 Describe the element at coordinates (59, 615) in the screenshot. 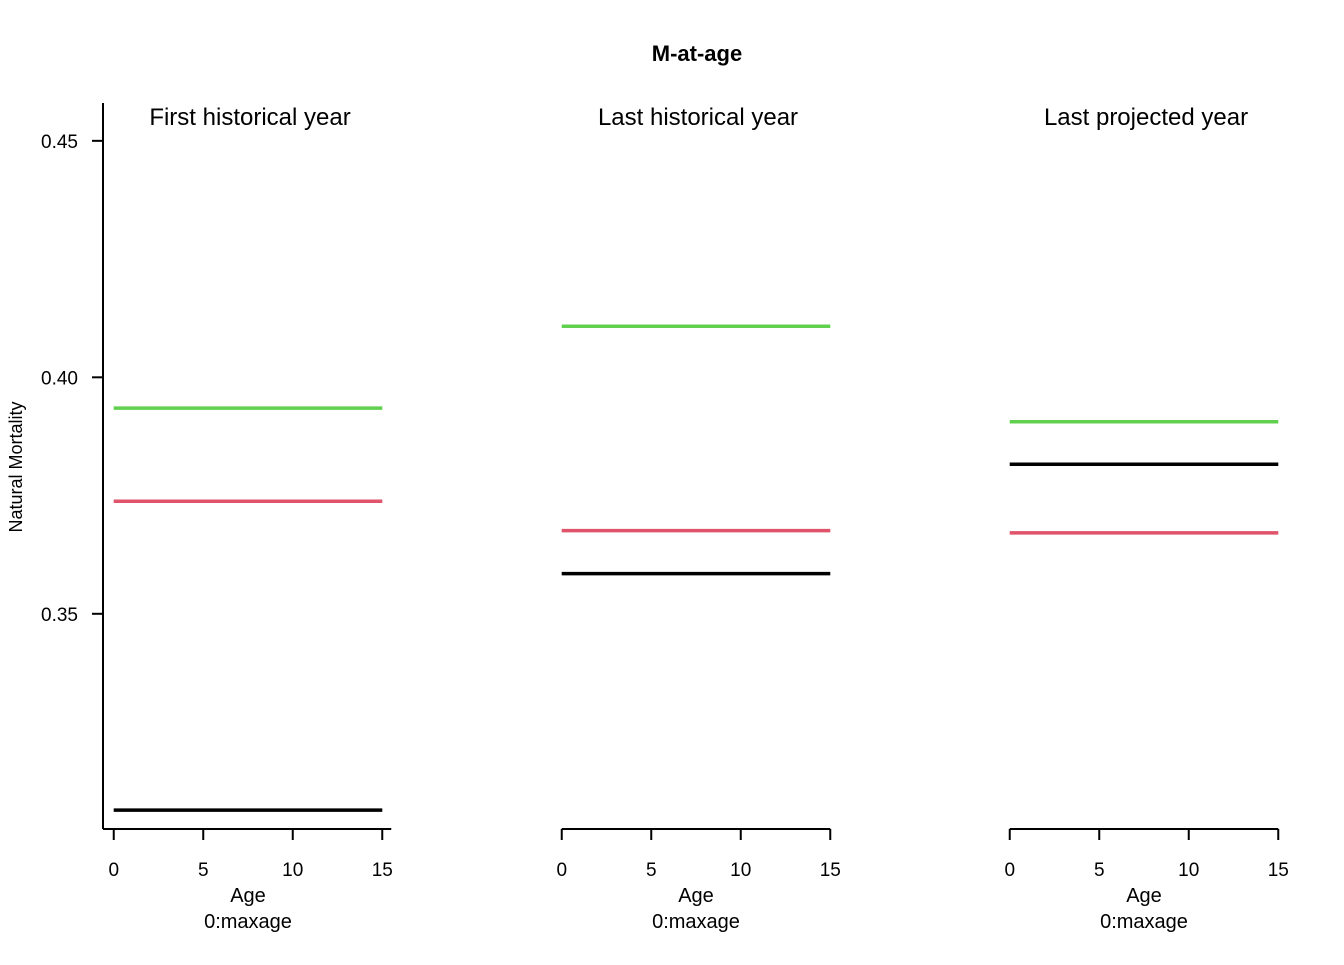

I see `y-tick-label: 0.35` at that location.